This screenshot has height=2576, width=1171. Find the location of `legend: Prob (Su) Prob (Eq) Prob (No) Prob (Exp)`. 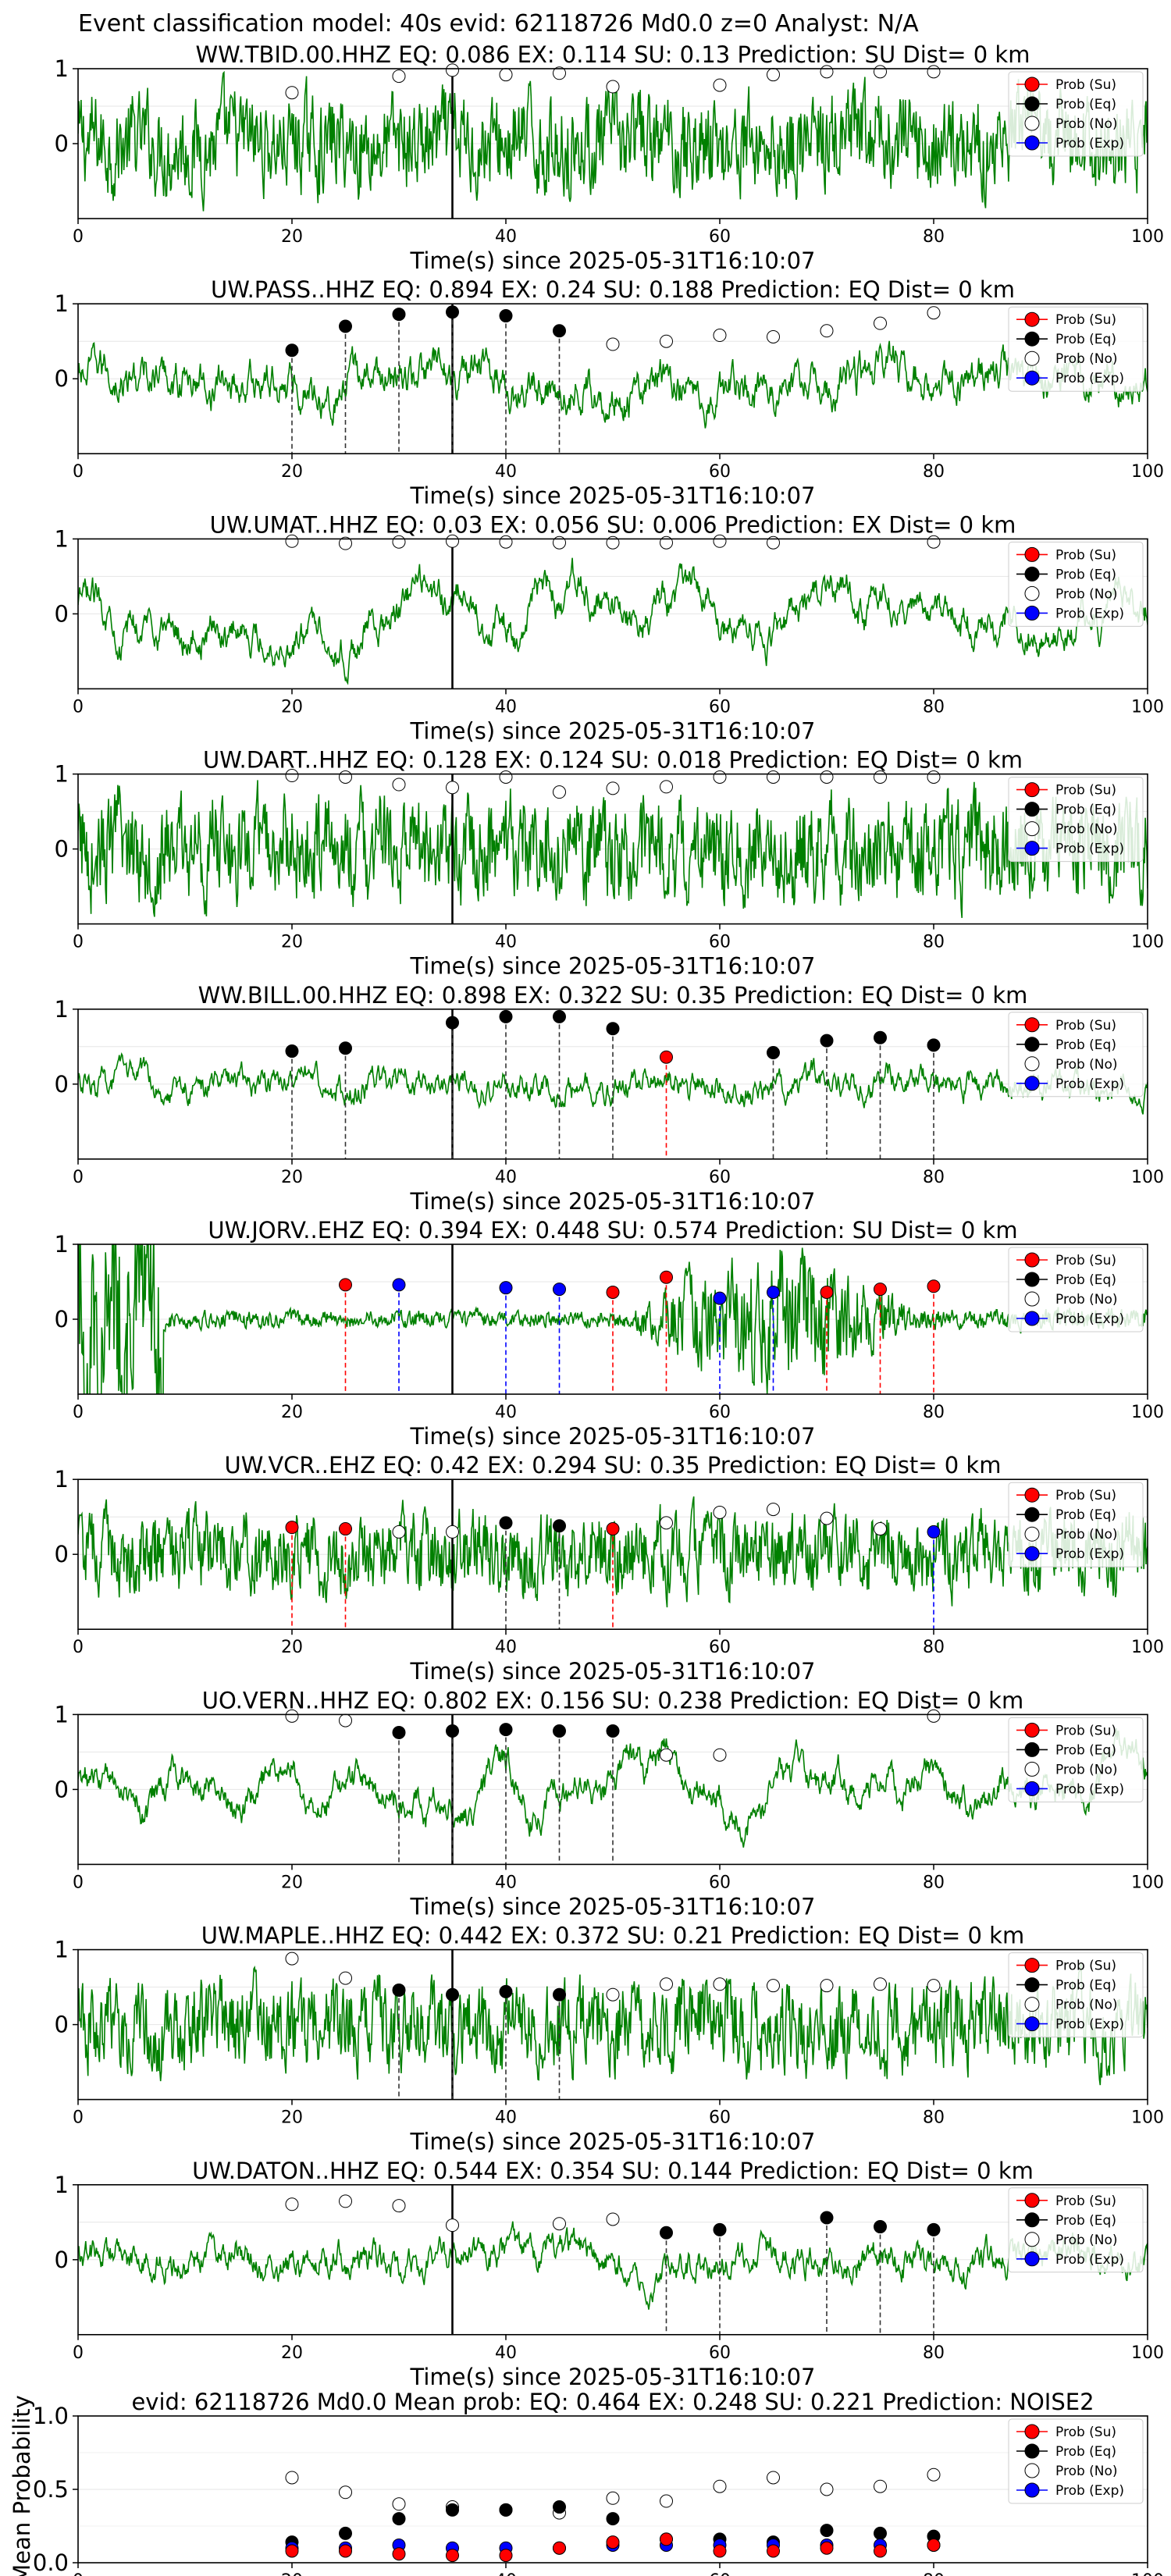

legend: Prob (Su) Prob (Eq) Prob (No) Prob (Exp) is located at coordinates (1076, 349).